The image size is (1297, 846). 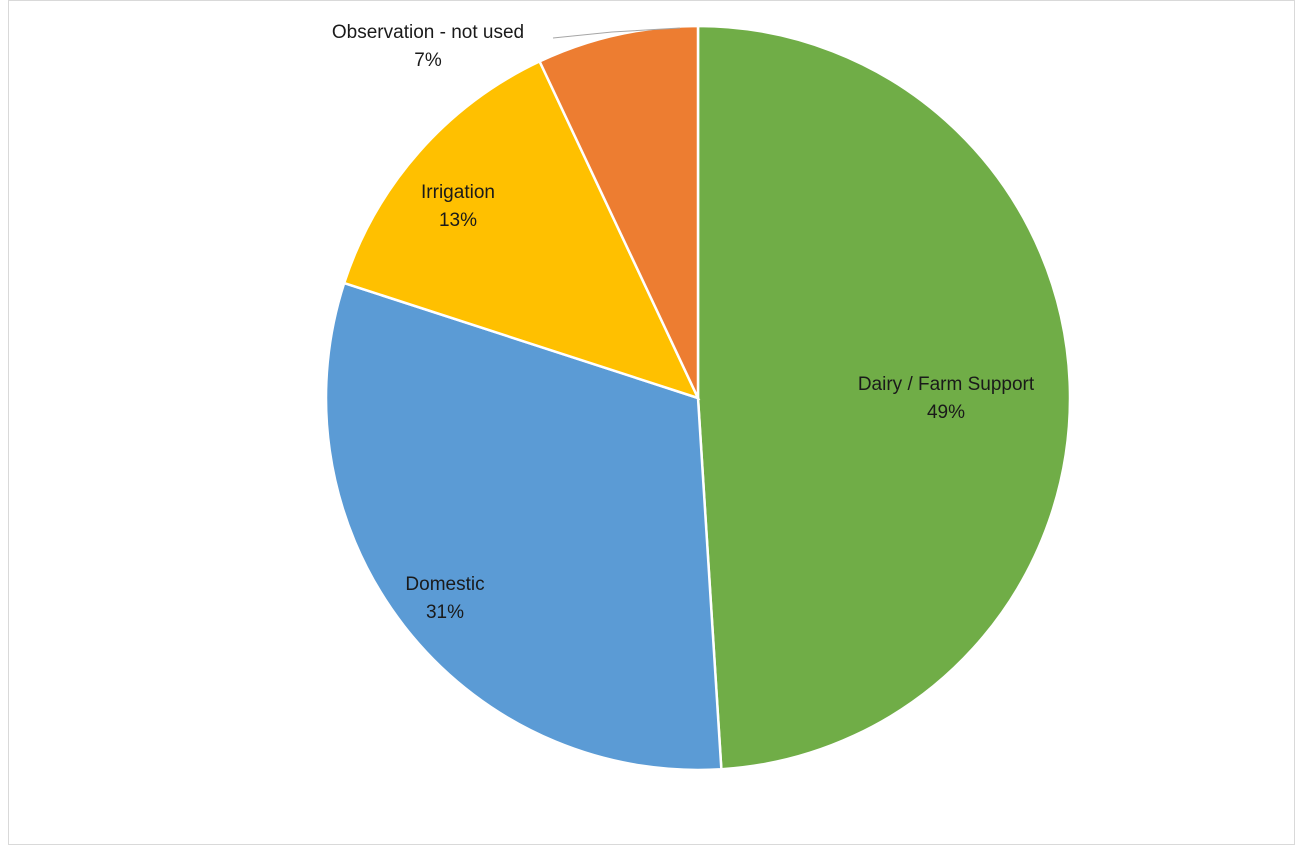 I want to click on data-label-percent: 7%, so click(x=428, y=60).